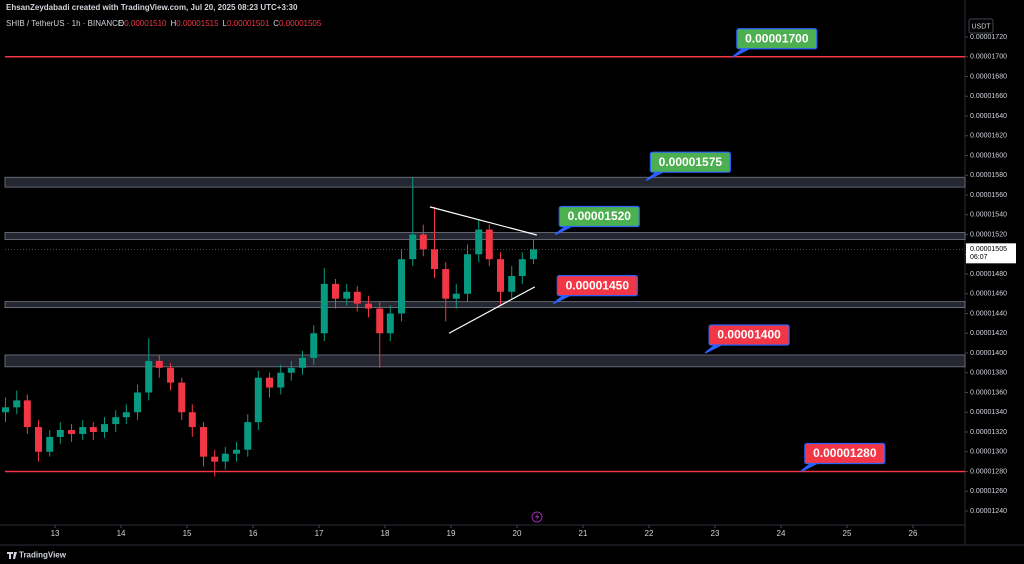 This screenshot has height=564, width=1024. Describe the element at coordinates (988, 432) in the screenshot. I see `y-tick-label: 0.00001320` at that location.